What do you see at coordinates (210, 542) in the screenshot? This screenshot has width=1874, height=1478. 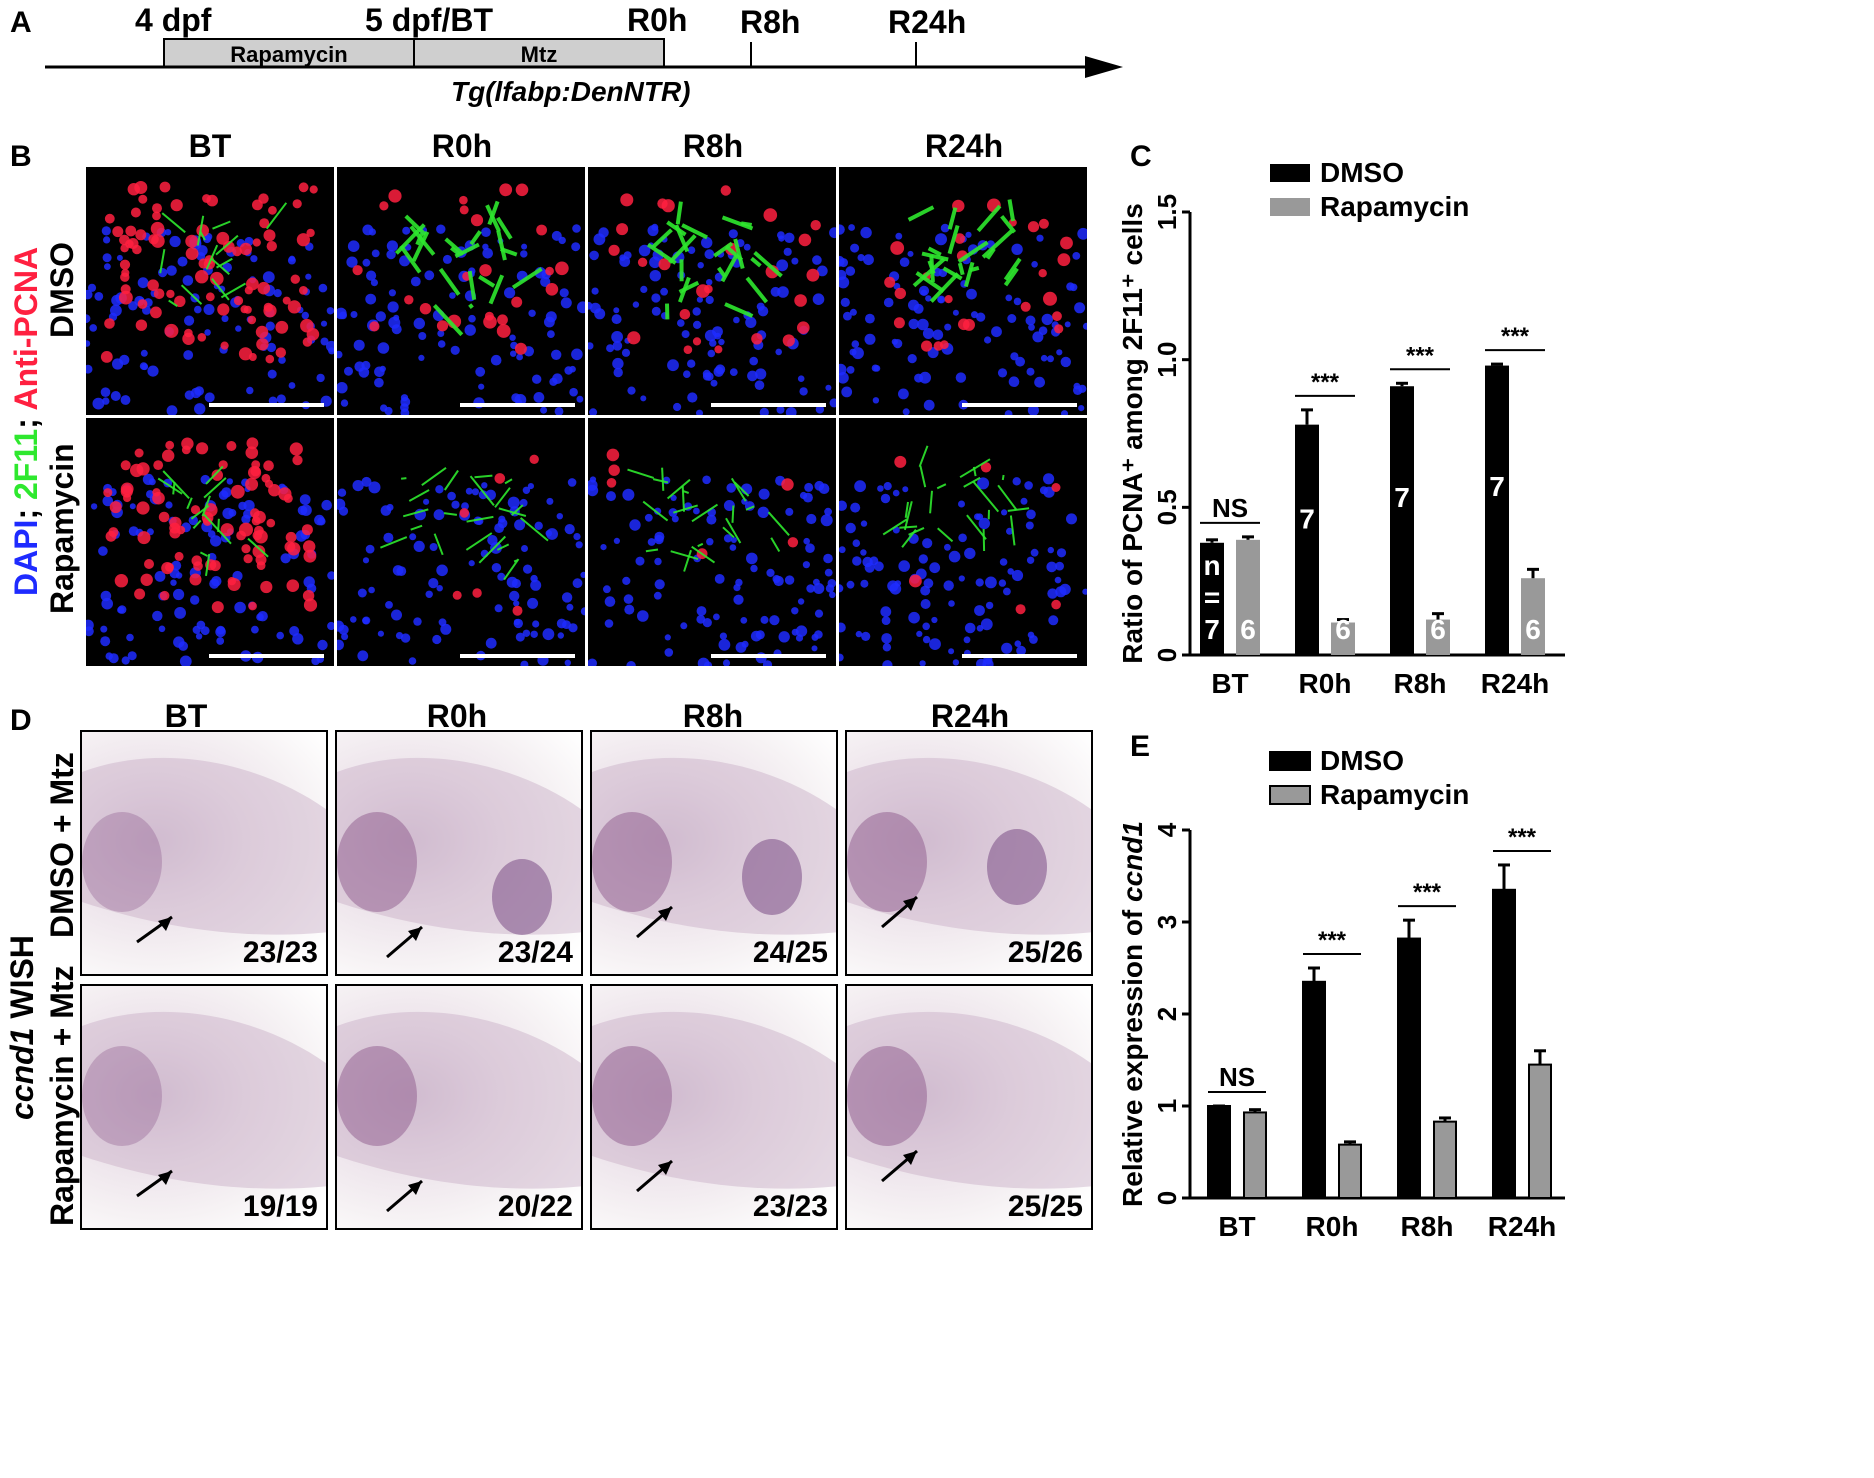 I see `micrograph-rapamycin-bt` at bounding box center [210, 542].